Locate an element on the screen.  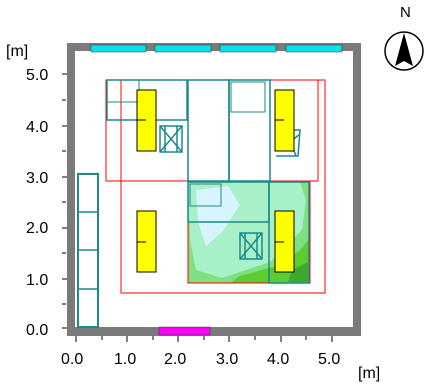
compass-label: N is located at coordinates (405, 12).